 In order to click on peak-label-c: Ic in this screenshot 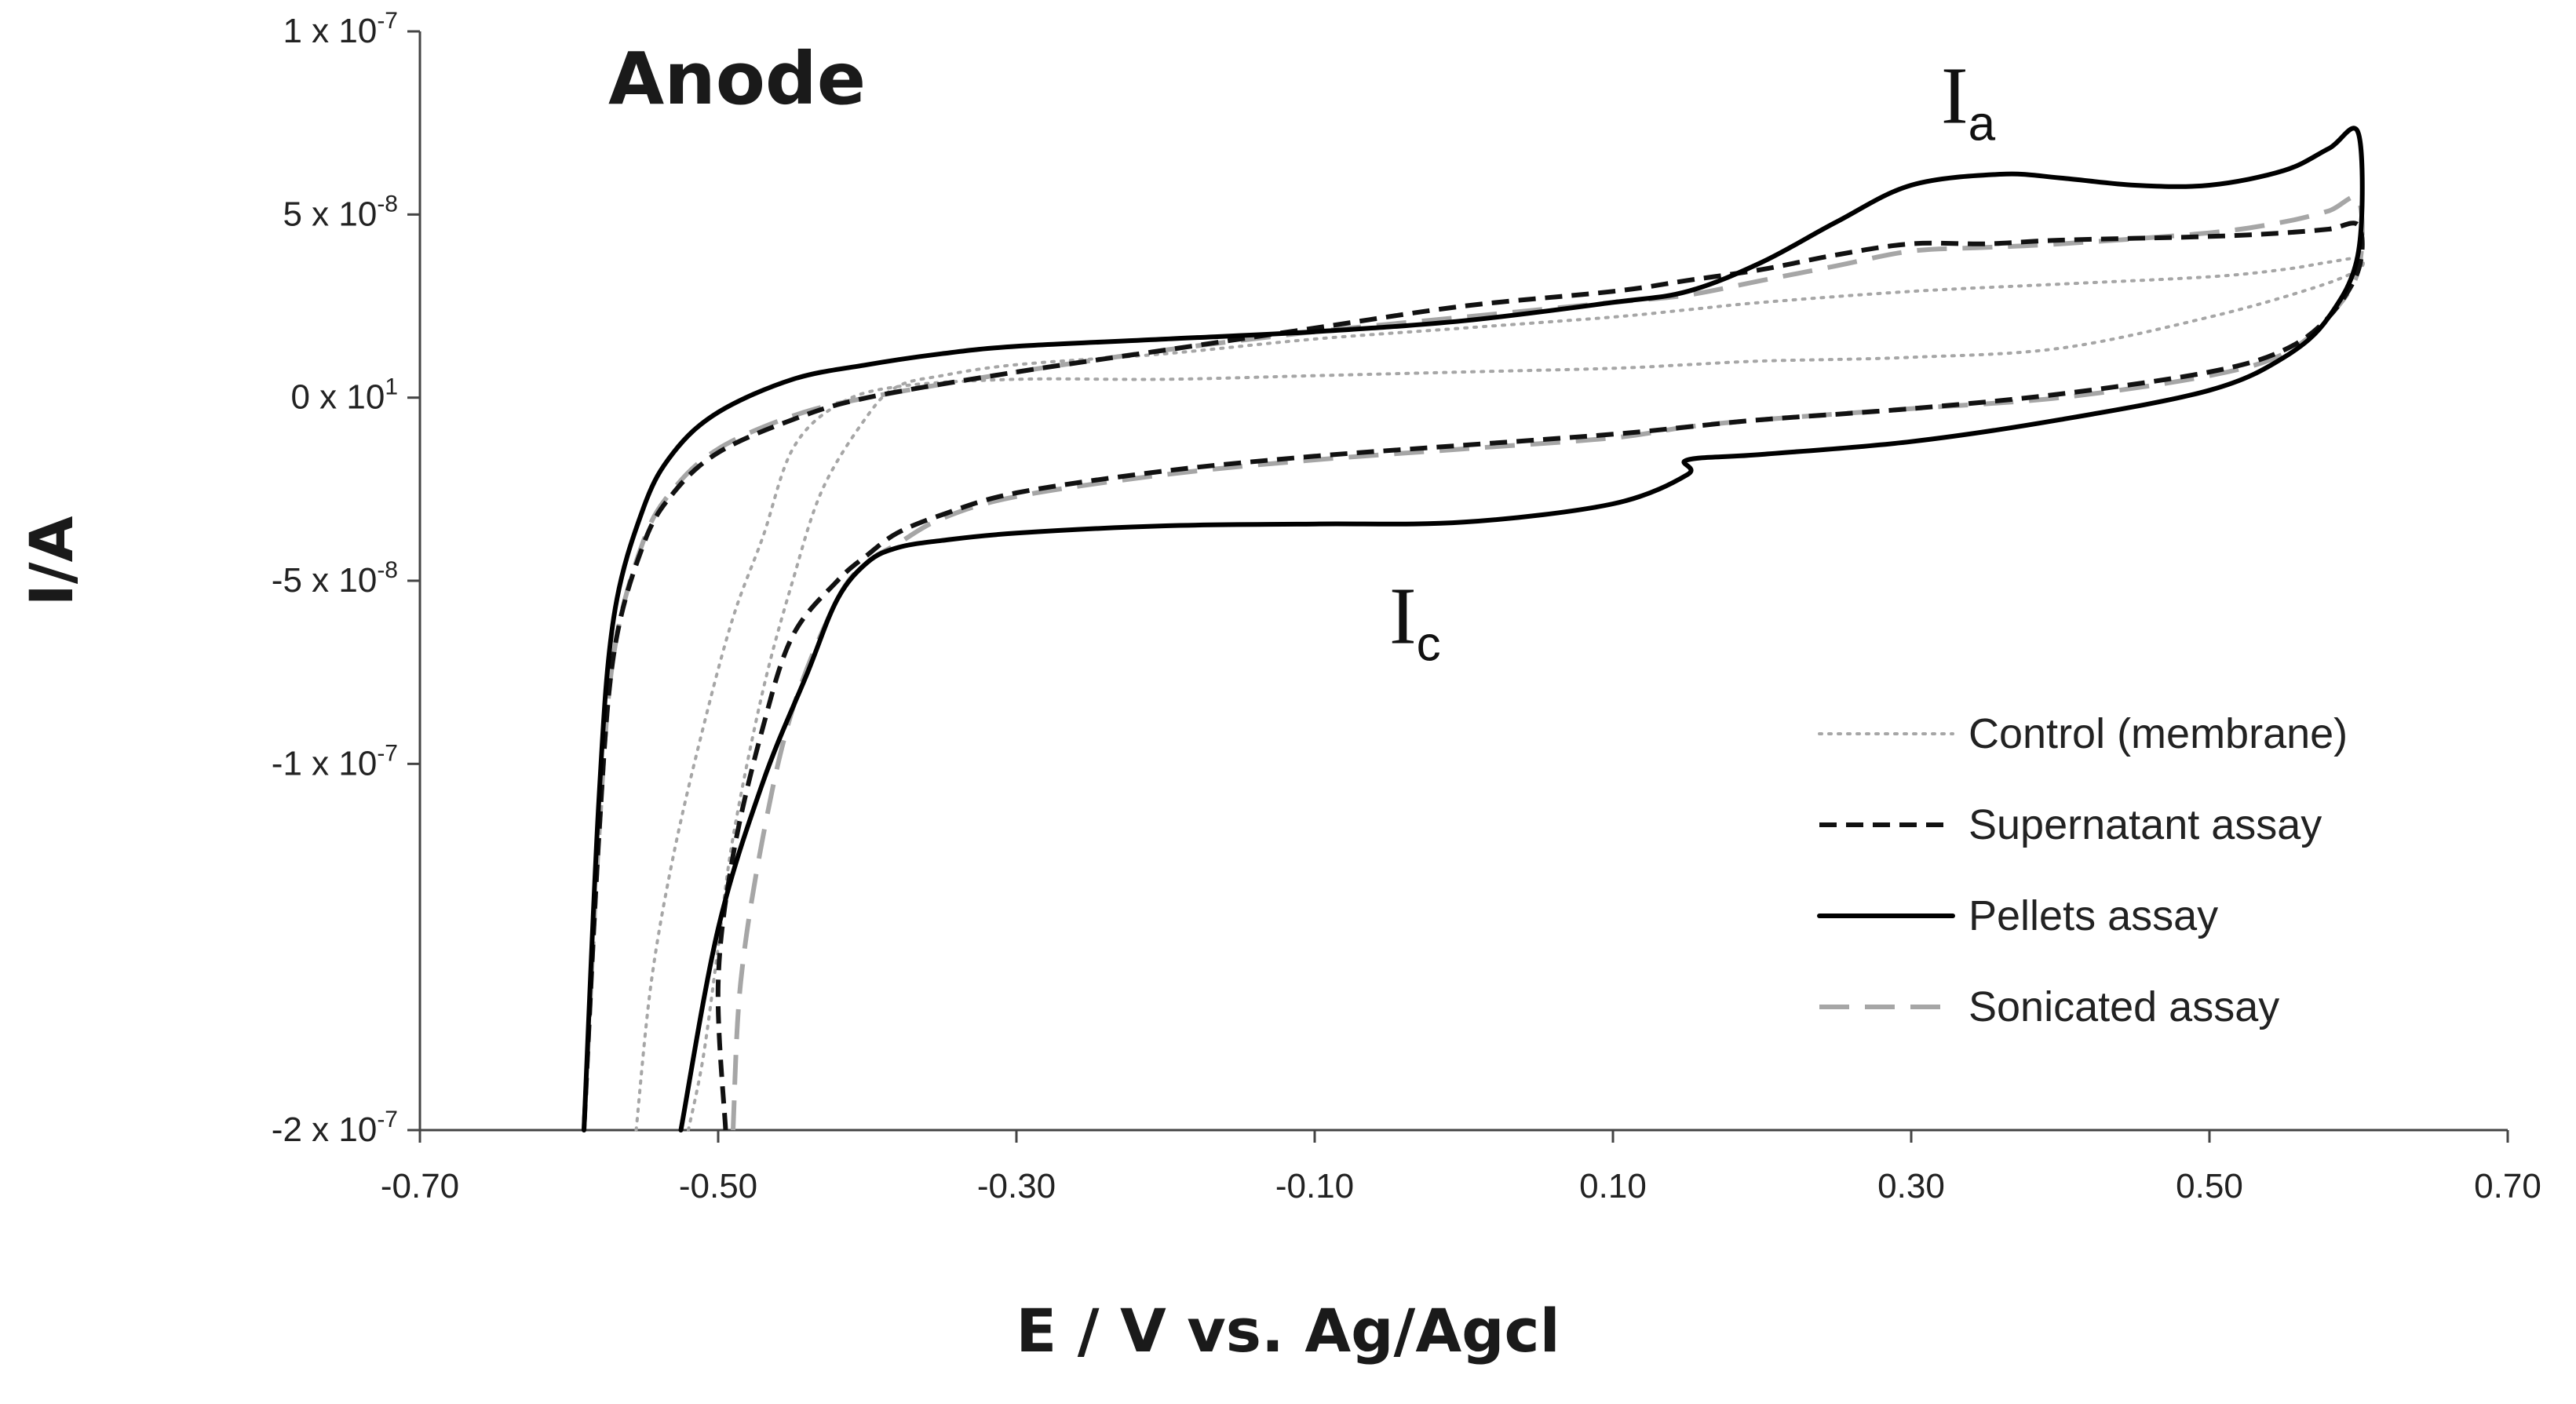, I will do `click(1415, 621)`.